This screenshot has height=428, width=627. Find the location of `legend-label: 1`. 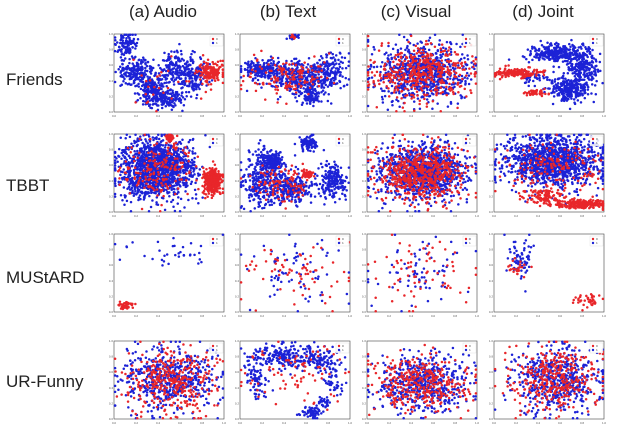

legend-label: 1 is located at coordinates (597, 43).